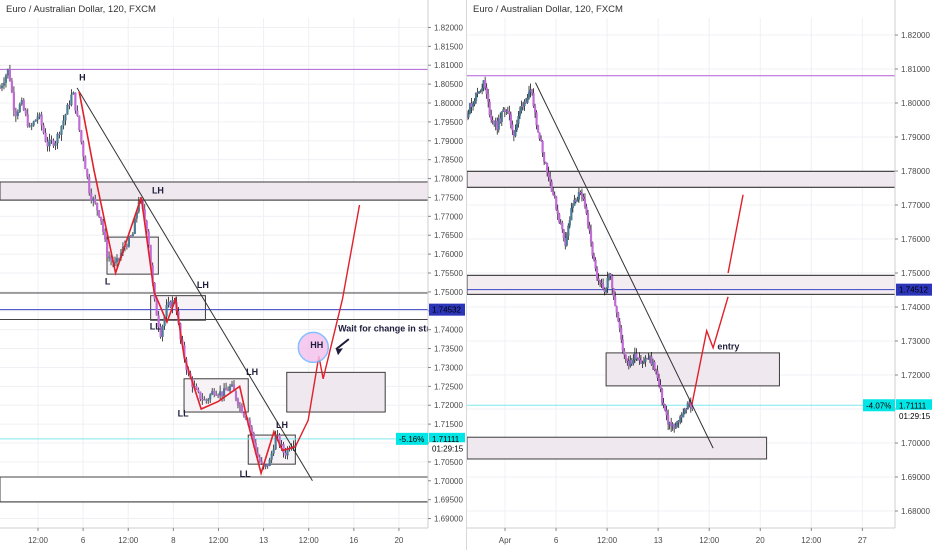  What do you see at coordinates (447, 309) in the screenshot?
I see `price-tag-bg` at bounding box center [447, 309].